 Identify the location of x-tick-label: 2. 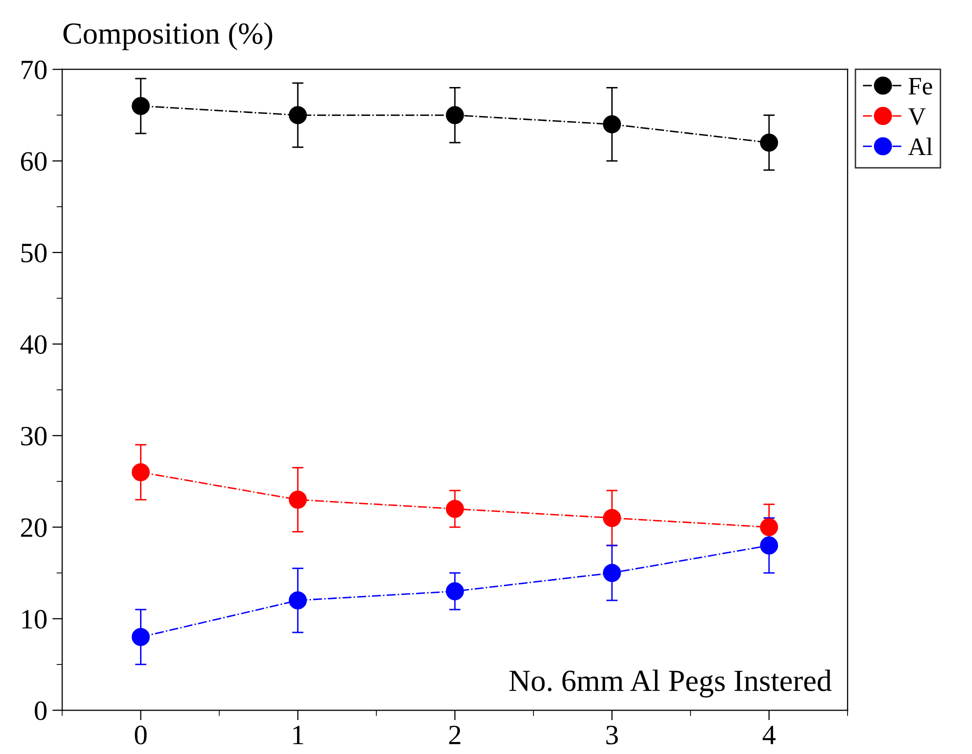
(454, 735).